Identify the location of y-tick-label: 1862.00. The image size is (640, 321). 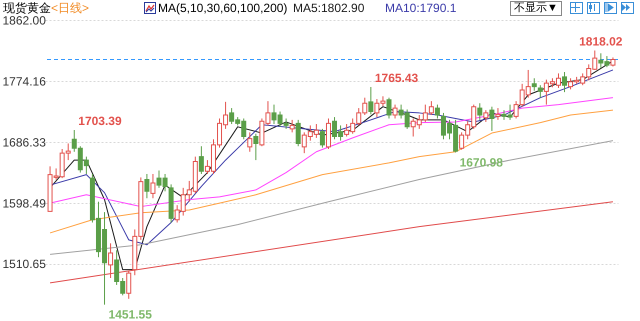
(24, 21).